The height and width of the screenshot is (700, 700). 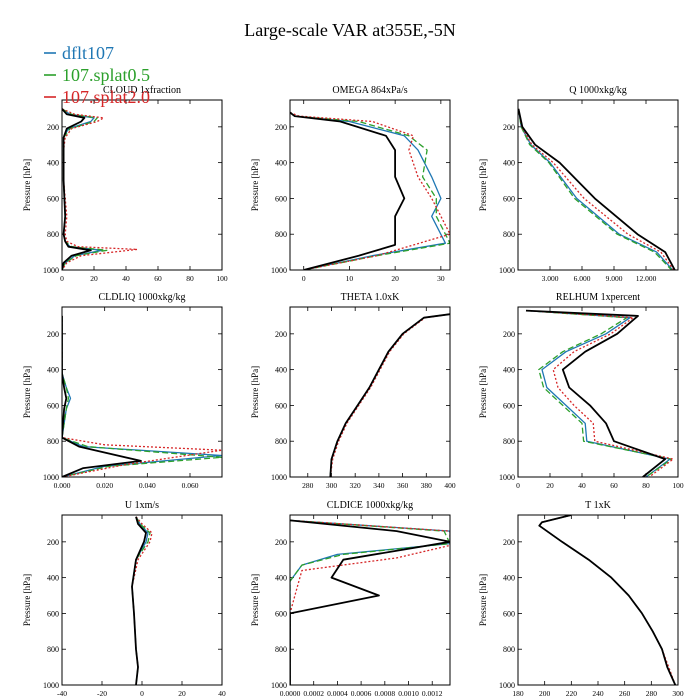 What do you see at coordinates (582, 278) in the screenshot?
I see `x-tick-label: 6.000` at bounding box center [582, 278].